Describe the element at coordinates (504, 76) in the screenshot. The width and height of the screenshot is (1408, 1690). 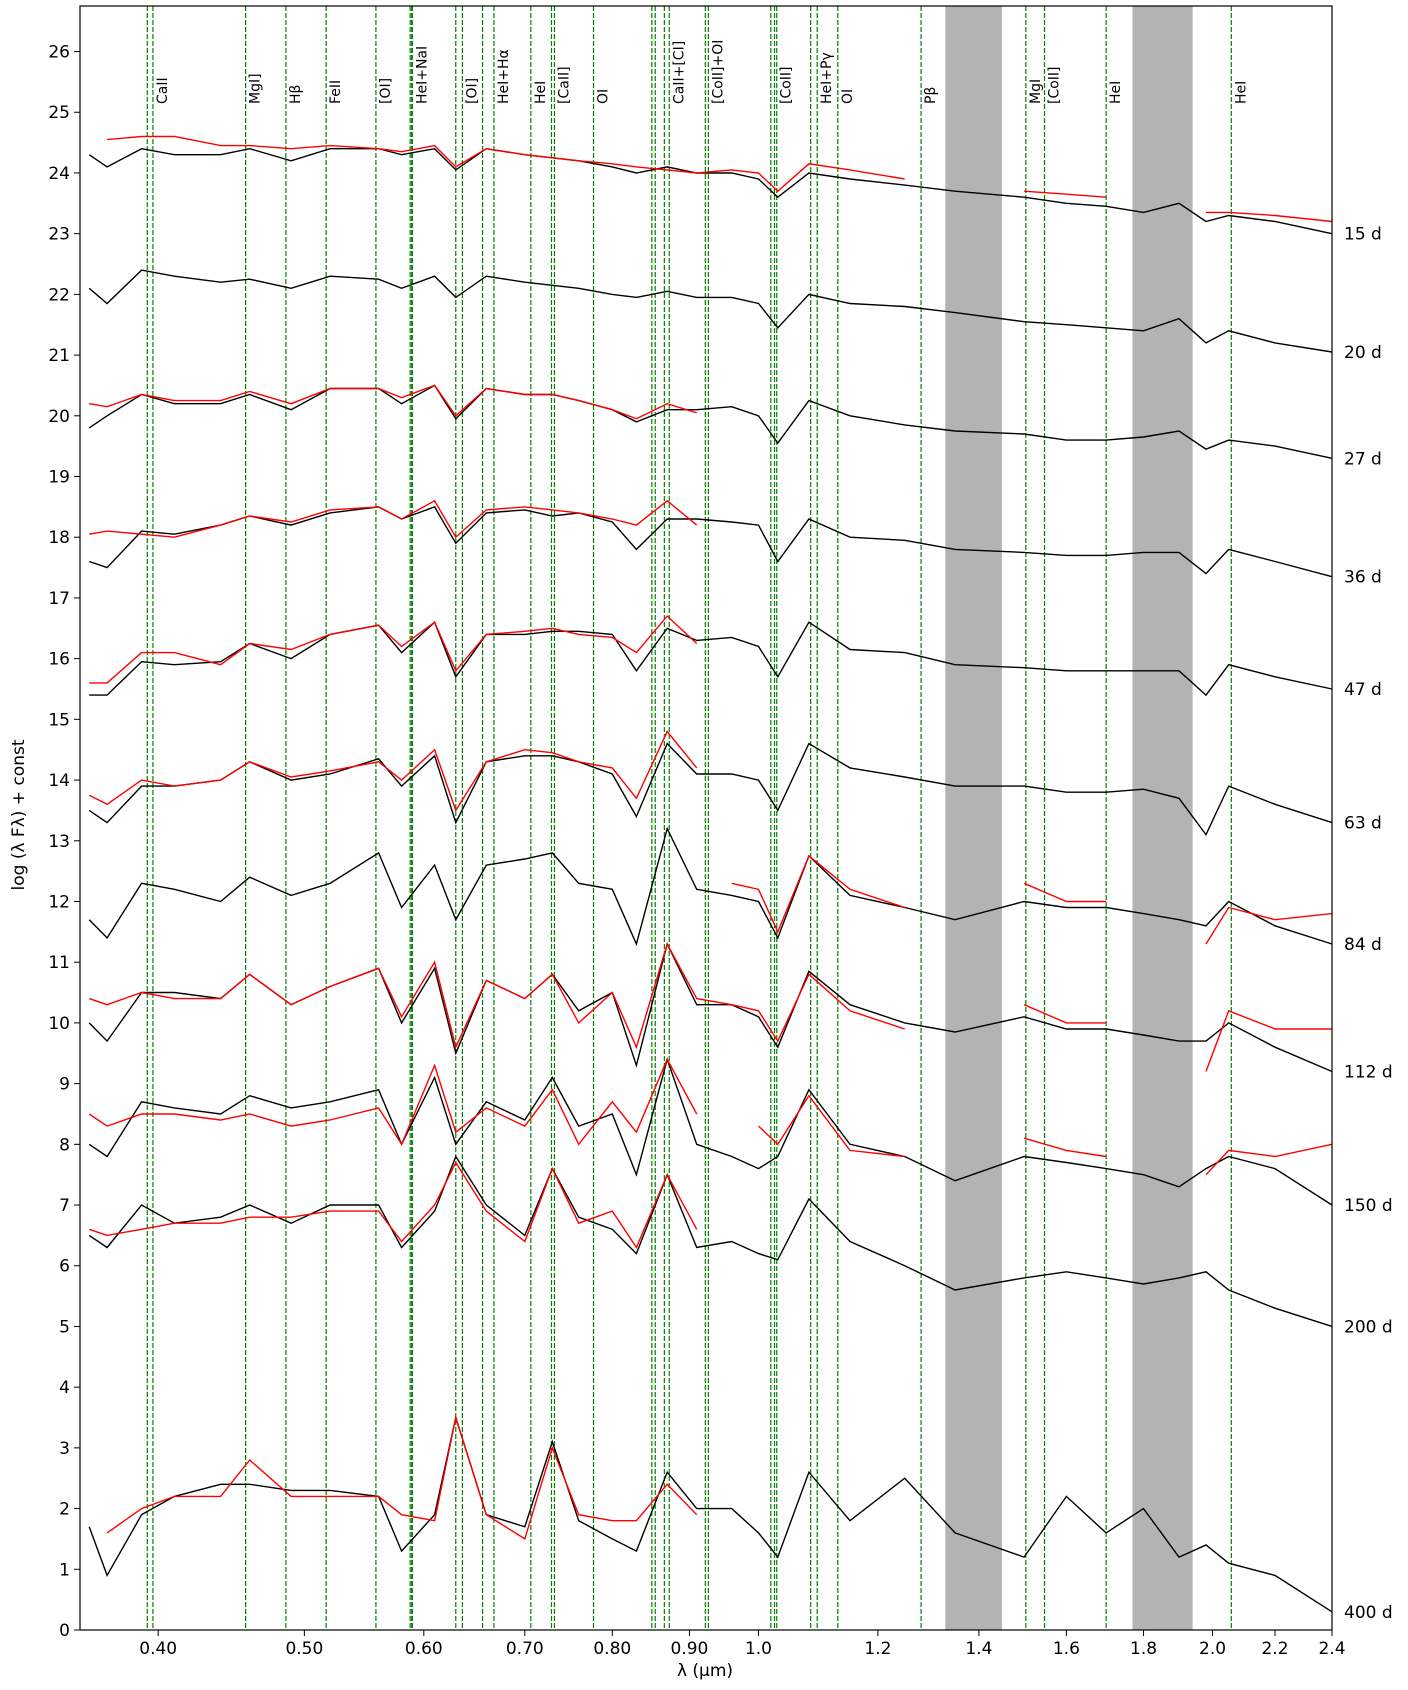
I see `line-id-label: HeI+Hα` at that location.